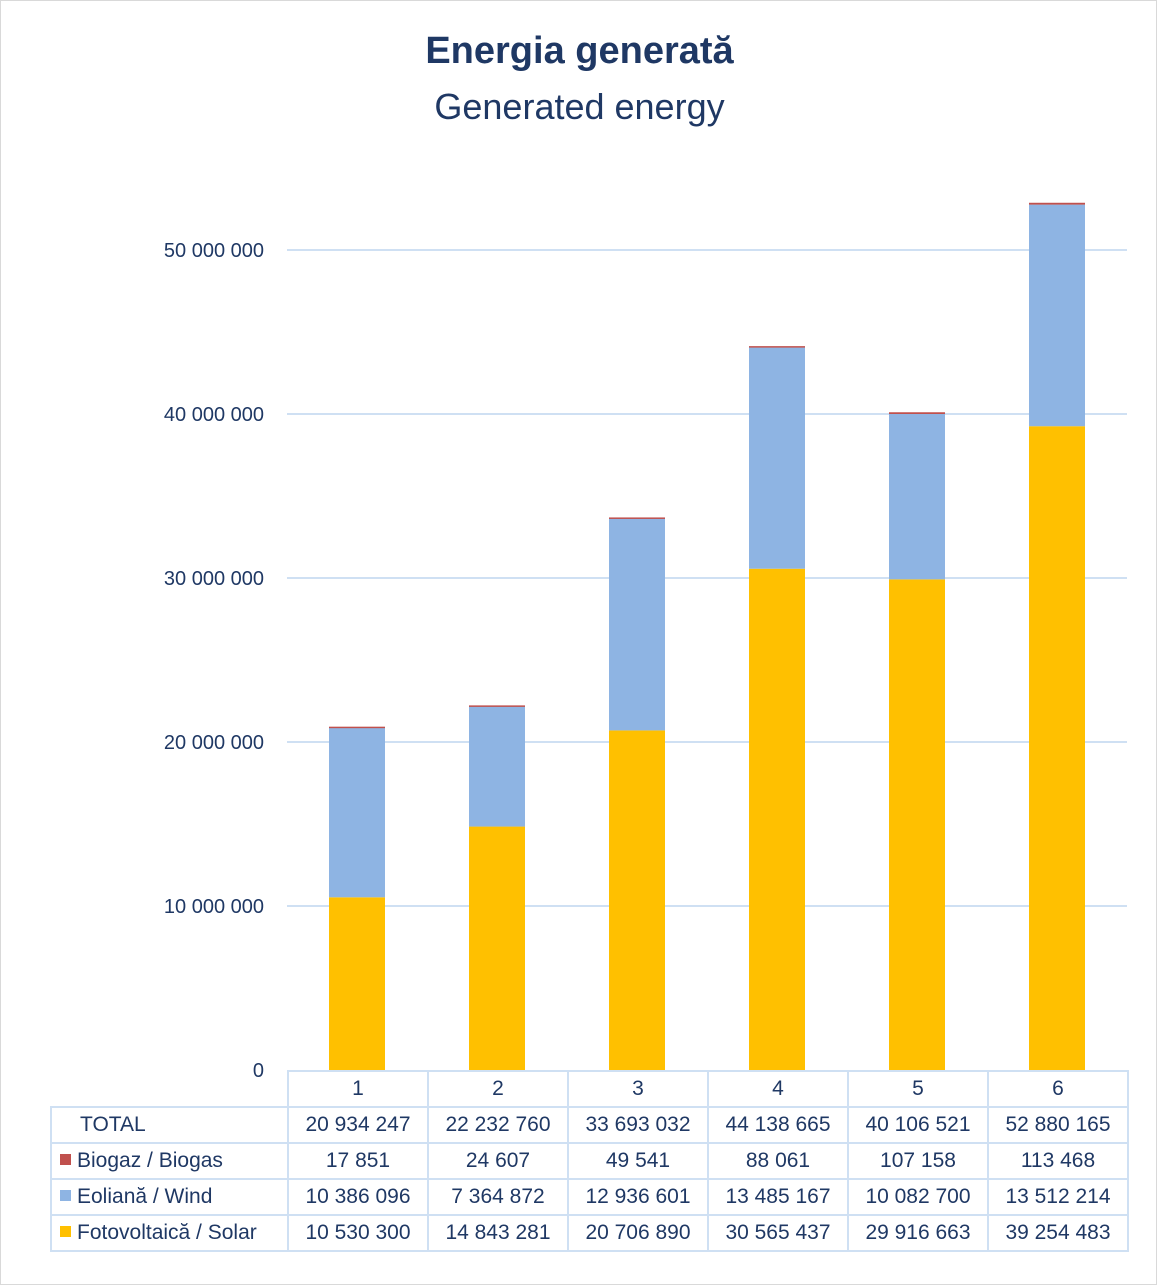 The width and height of the screenshot is (1159, 1287). I want to click on series-label: Eoliană / Wind, so click(145, 1196).